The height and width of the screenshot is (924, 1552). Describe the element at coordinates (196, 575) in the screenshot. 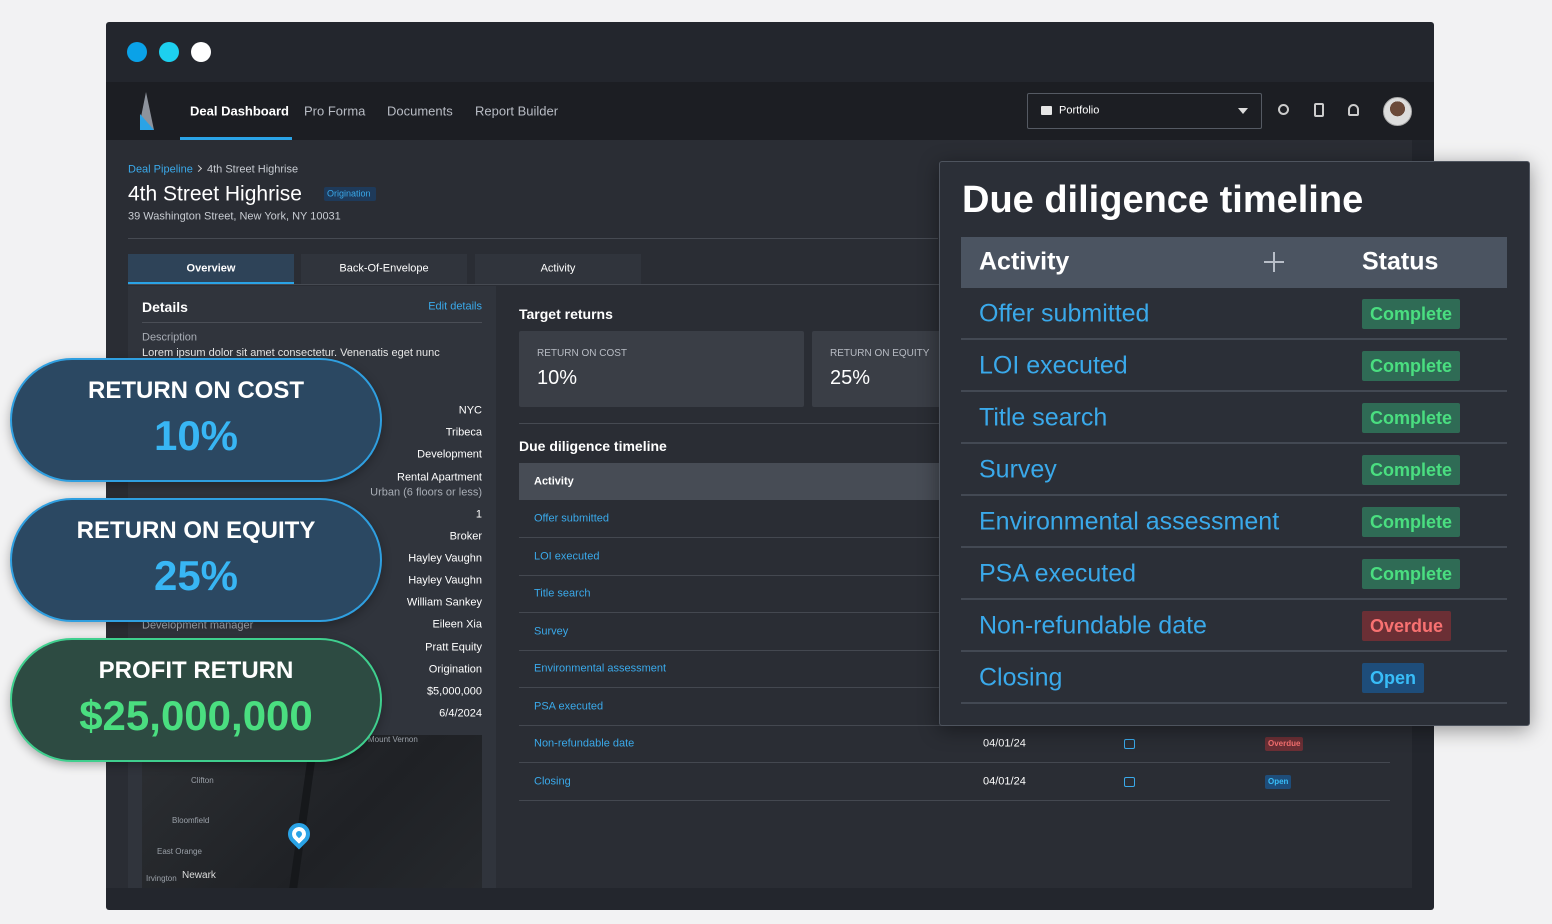

I see `highlight-value: 25%` at that location.